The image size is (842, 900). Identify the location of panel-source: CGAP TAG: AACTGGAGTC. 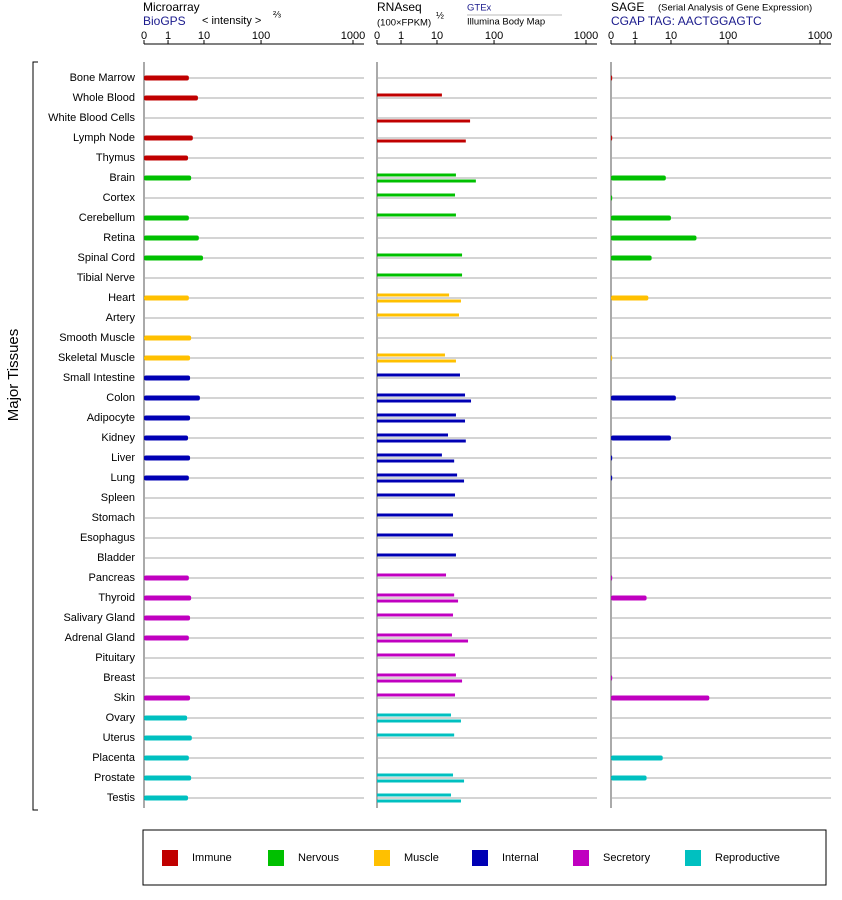
(686, 21).